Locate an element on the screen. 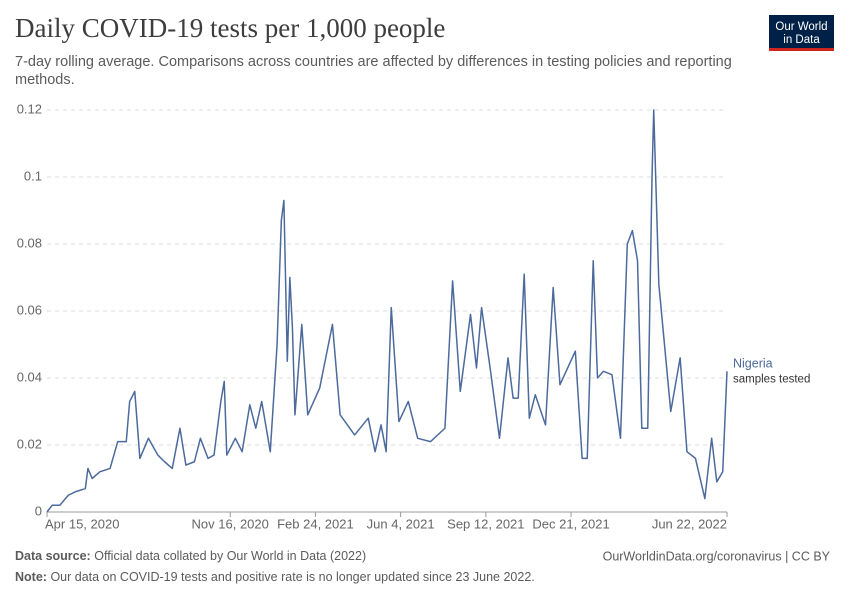 The height and width of the screenshot is (600, 850). x-tick-label: Nov 16, 2020 is located at coordinates (230, 523).